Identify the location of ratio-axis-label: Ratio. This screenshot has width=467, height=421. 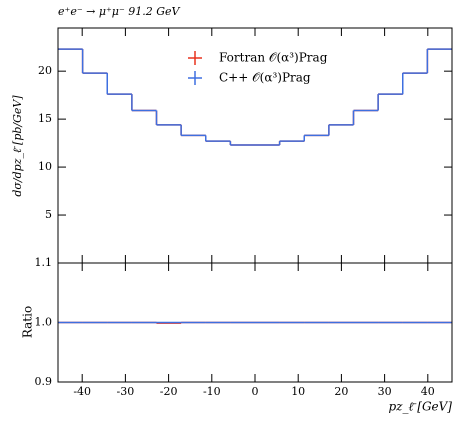
(28, 322).